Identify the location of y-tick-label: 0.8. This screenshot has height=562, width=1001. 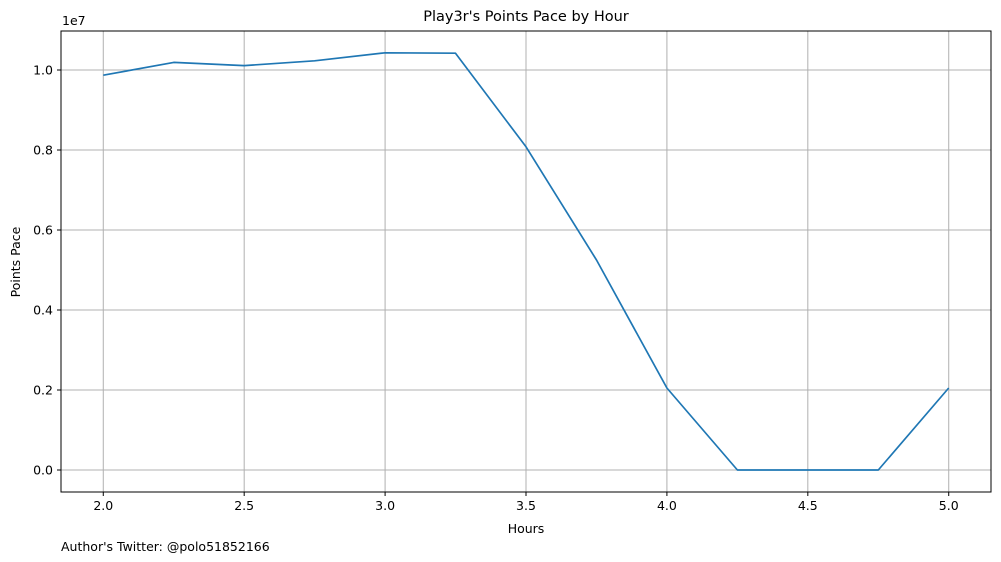
(43, 150).